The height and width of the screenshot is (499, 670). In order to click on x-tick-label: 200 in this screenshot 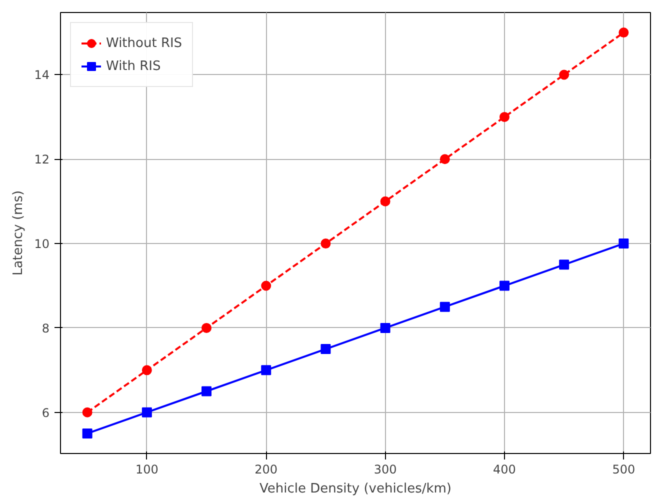, I will do `click(266, 469)`.